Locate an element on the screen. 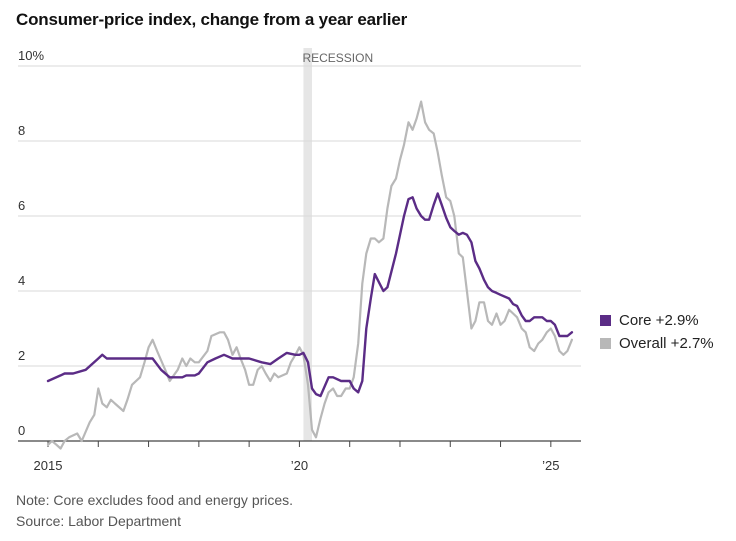  y-tick-label-8: 8 is located at coordinates (21, 130).